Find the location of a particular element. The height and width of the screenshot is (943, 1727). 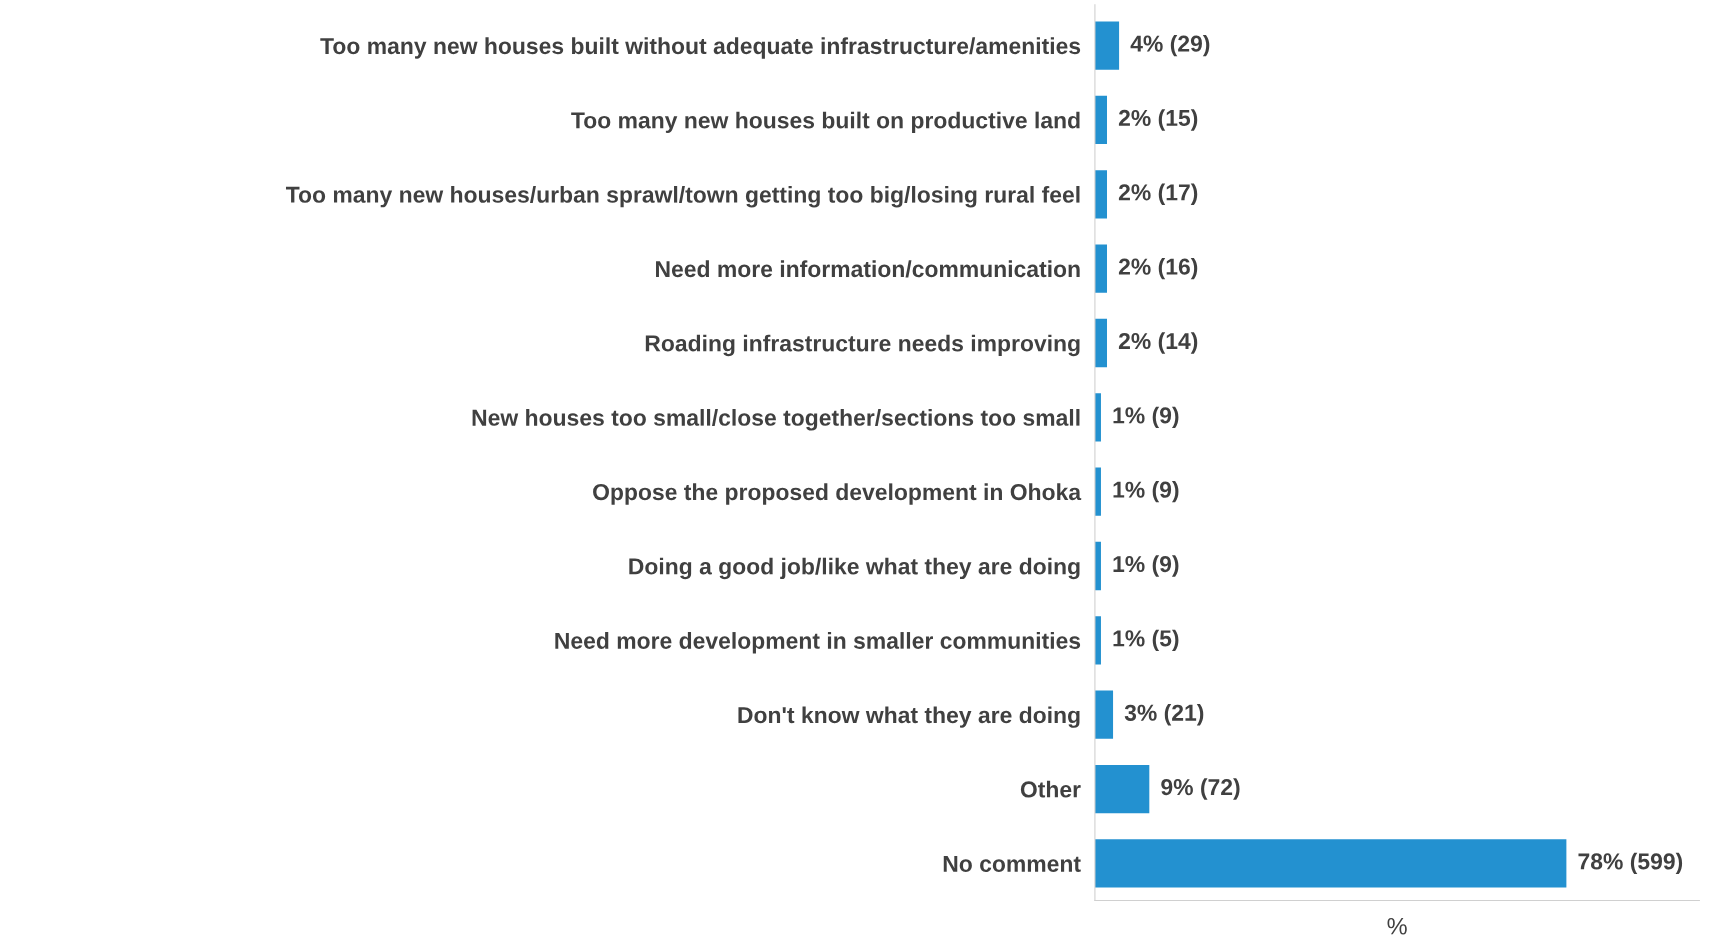

y-tick-label: Roading infrastructure needs improving is located at coordinates (862, 345).